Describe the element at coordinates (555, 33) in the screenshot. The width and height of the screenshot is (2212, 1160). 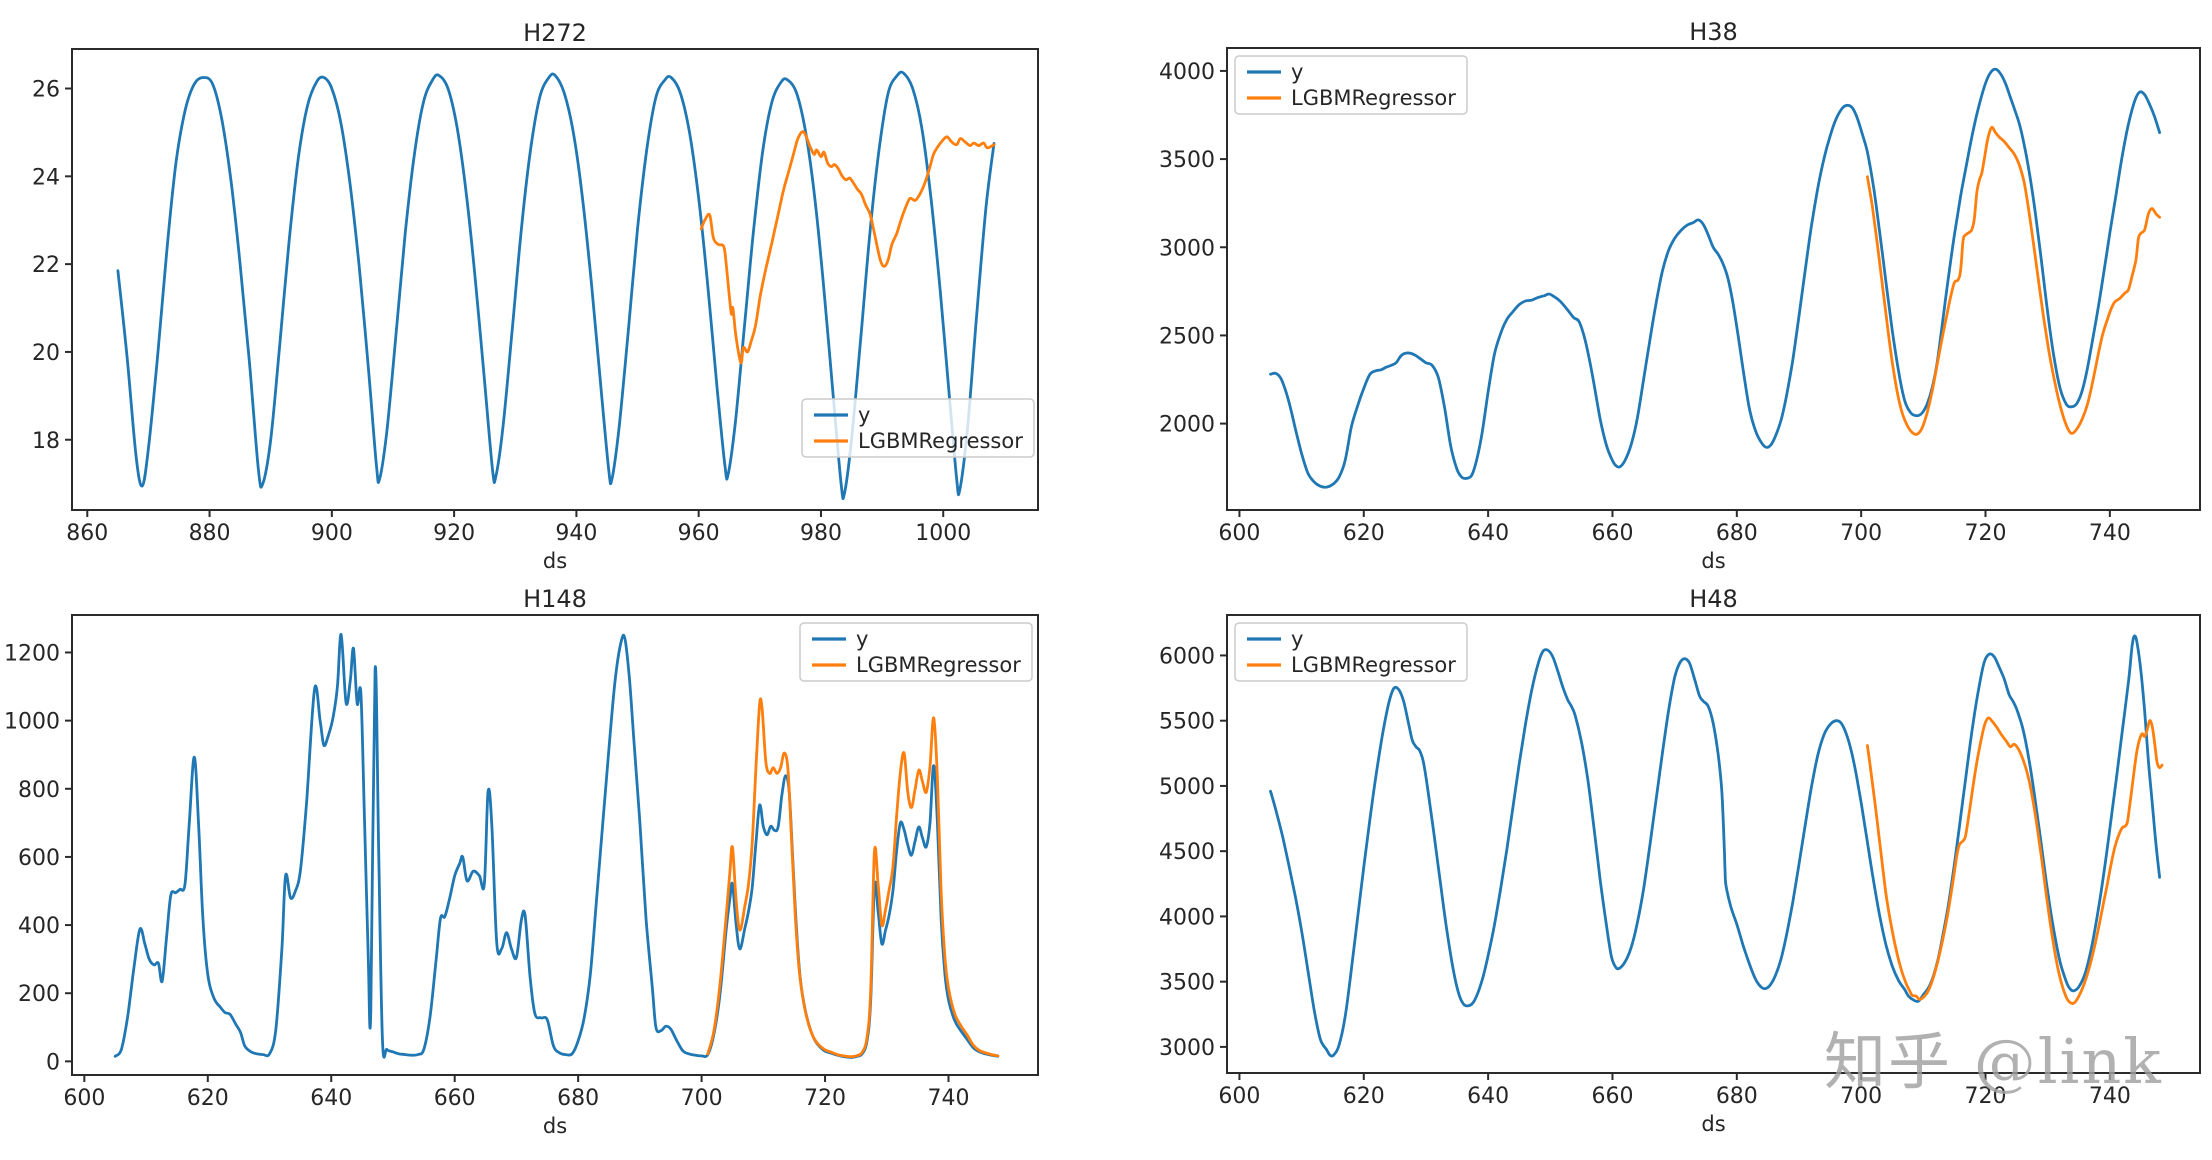
I see `chart-title: H272` at that location.